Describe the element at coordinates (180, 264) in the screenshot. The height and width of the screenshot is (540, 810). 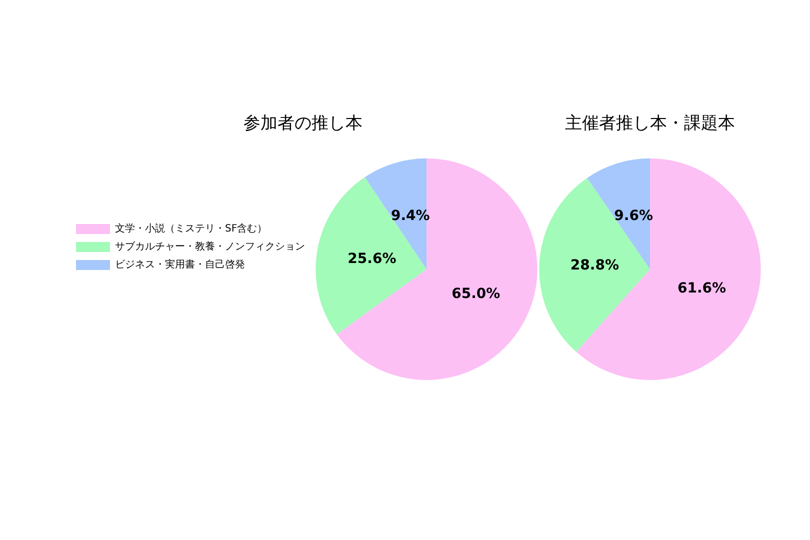
I see `legend-label: ビジネス・実用書・自己啓発` at that location.